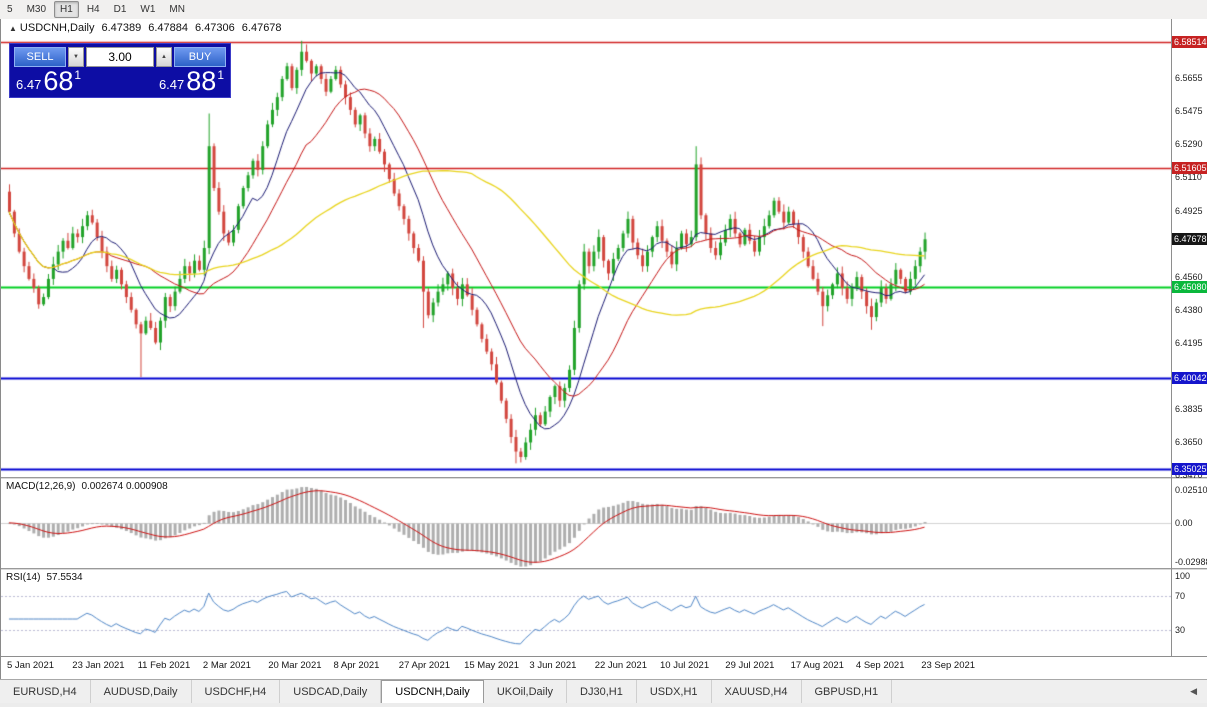 Image resolution: width=1207 pixels, height=707 pixels. Describe the element at coordinates (29, 84) in the screenshot. I see `sell-price-big: 6.47` at that location.